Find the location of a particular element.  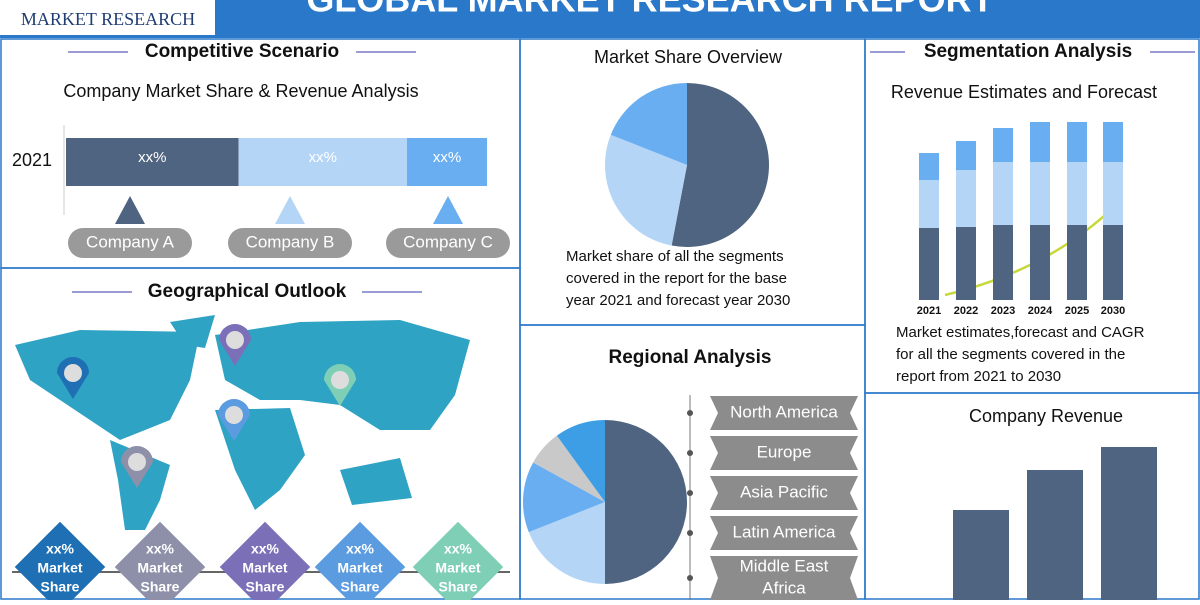

caption: Market estimates,forecast and CAGR is located at coordinates (1020, 332).